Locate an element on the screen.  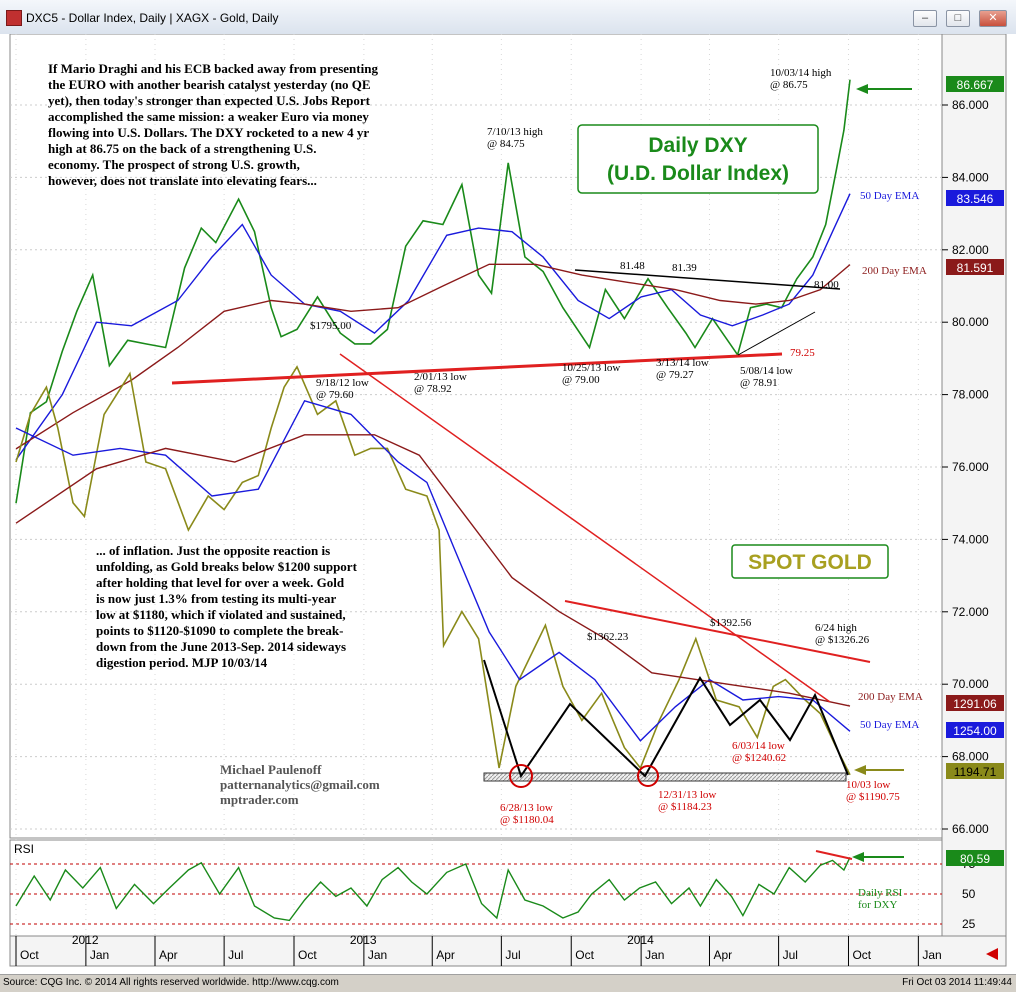
price-tick-label: 78.000 is located at coordinates (970, 395).